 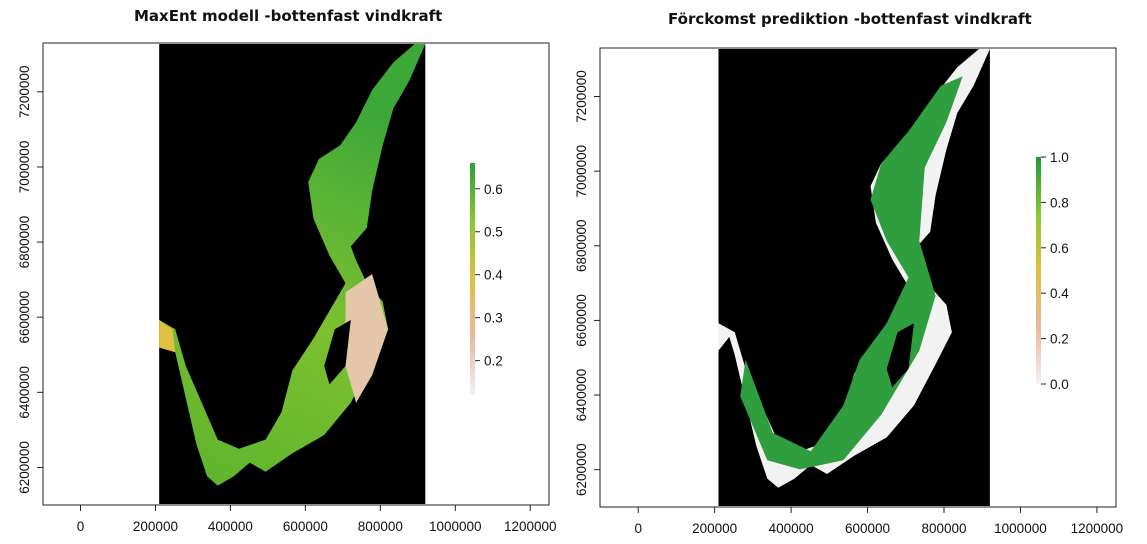 I want to click on y-tick-label-0-1: 6400000, so click(x=24, y=392).